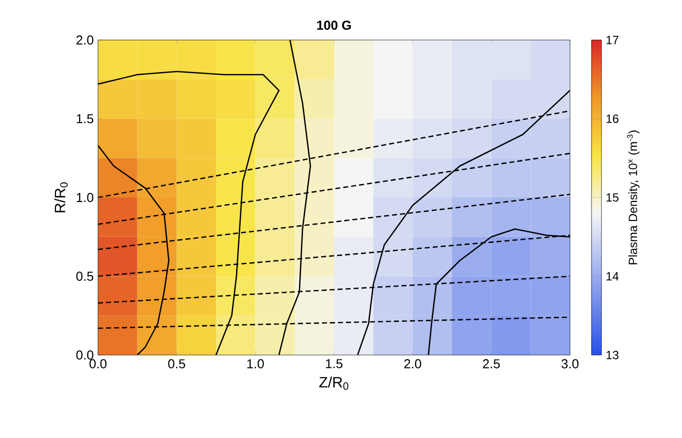 The width and height of the screenshot is (682, 438). Describe the element at coordinates (85, 276) in the screenshot. I see `y-tick-label: 0.5` at that location.